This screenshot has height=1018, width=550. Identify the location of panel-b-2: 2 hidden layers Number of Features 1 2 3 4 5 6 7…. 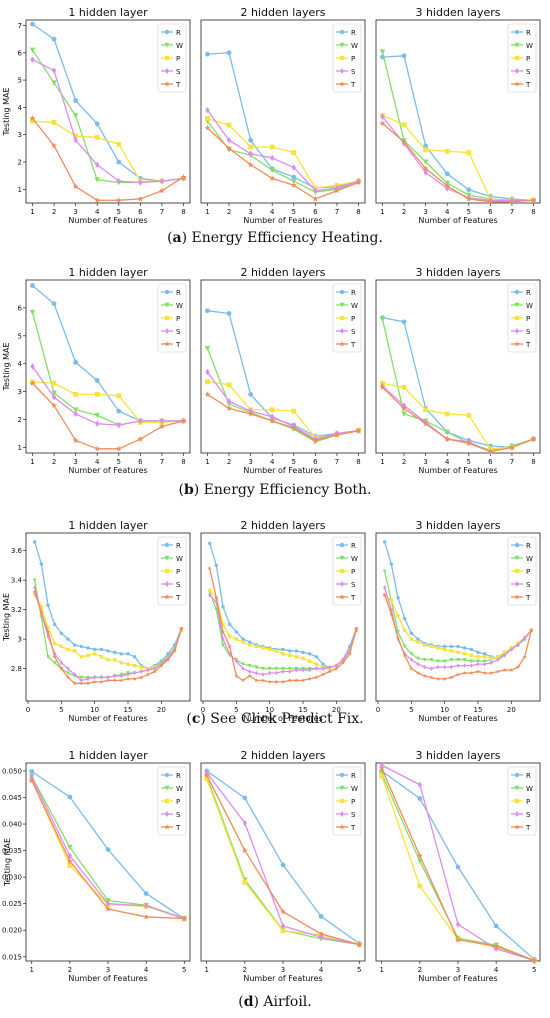
(283, 370).